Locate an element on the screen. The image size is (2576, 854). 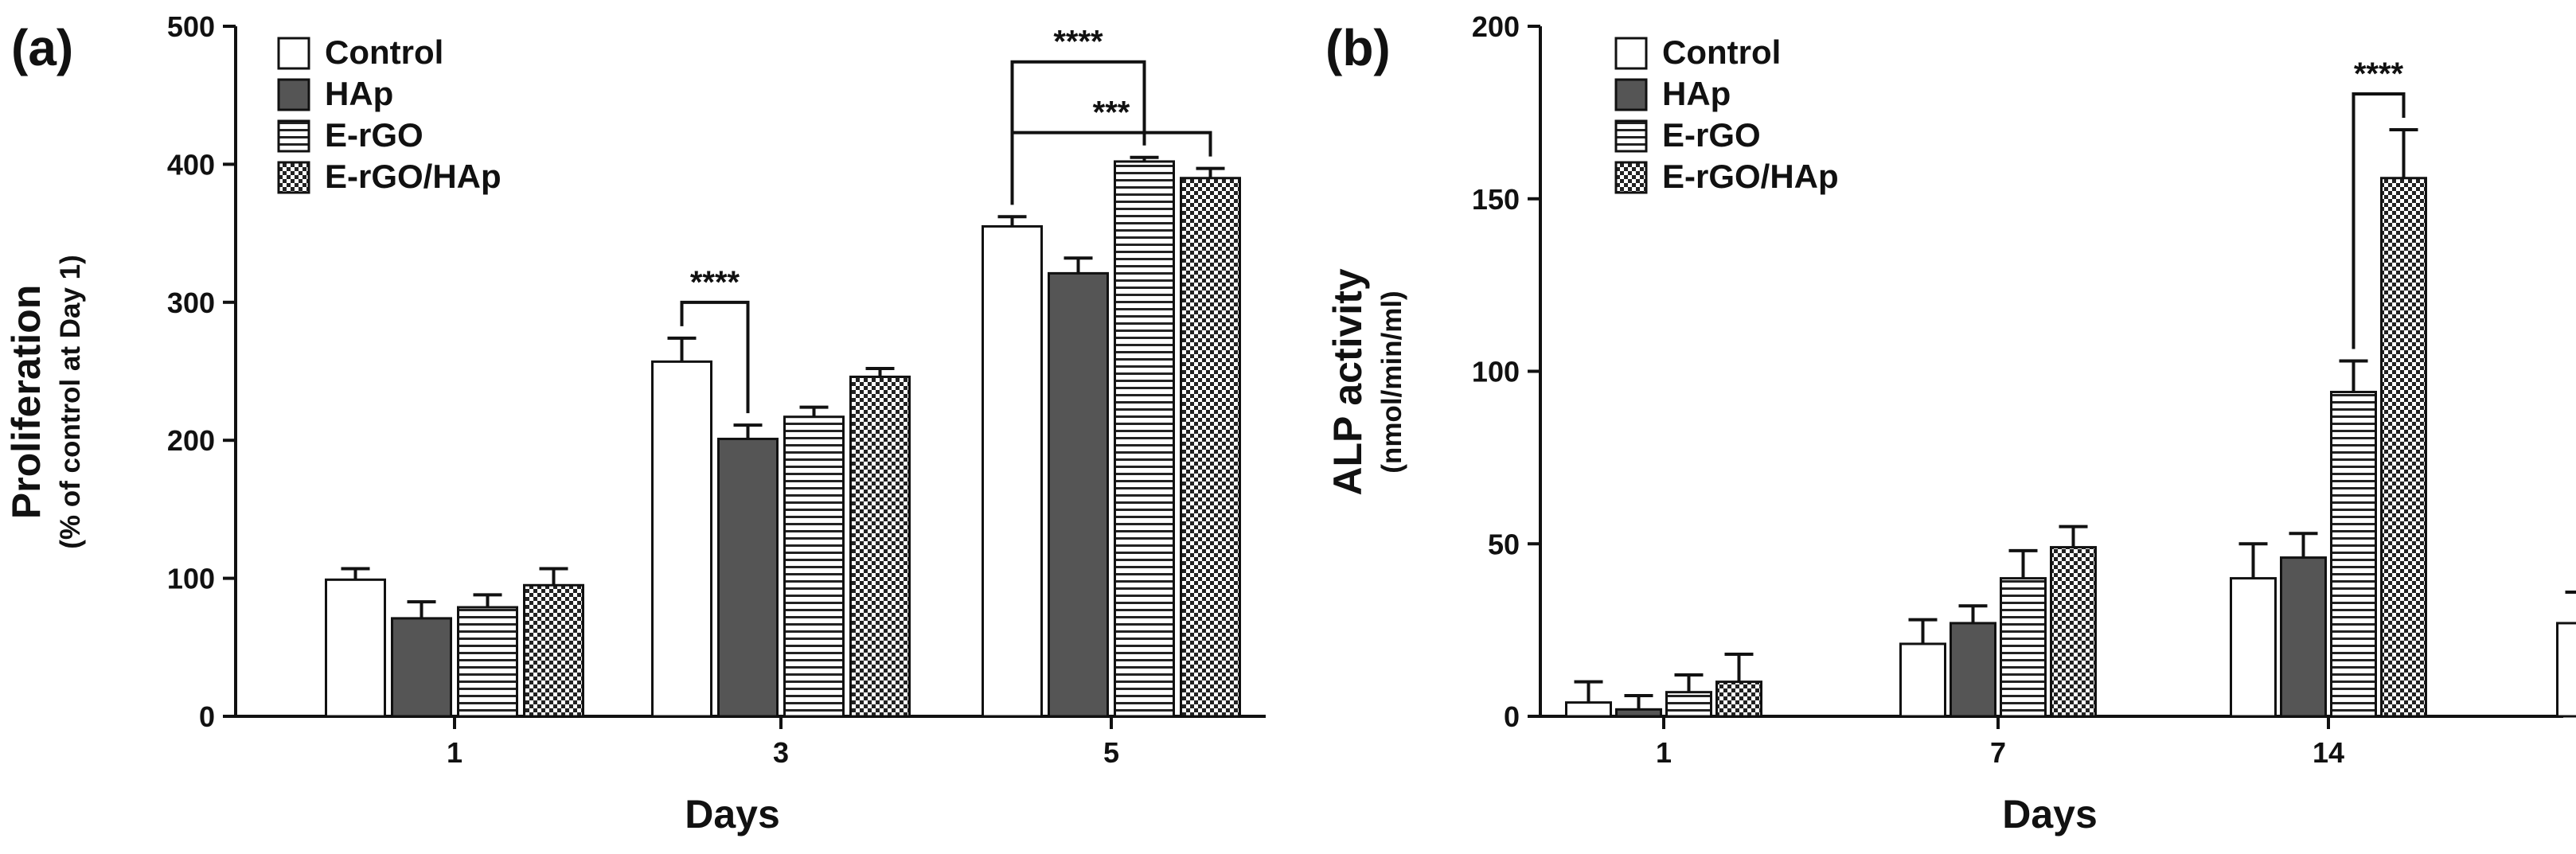
y-tick-label-a: 100 is located at coordinates (191, 579).